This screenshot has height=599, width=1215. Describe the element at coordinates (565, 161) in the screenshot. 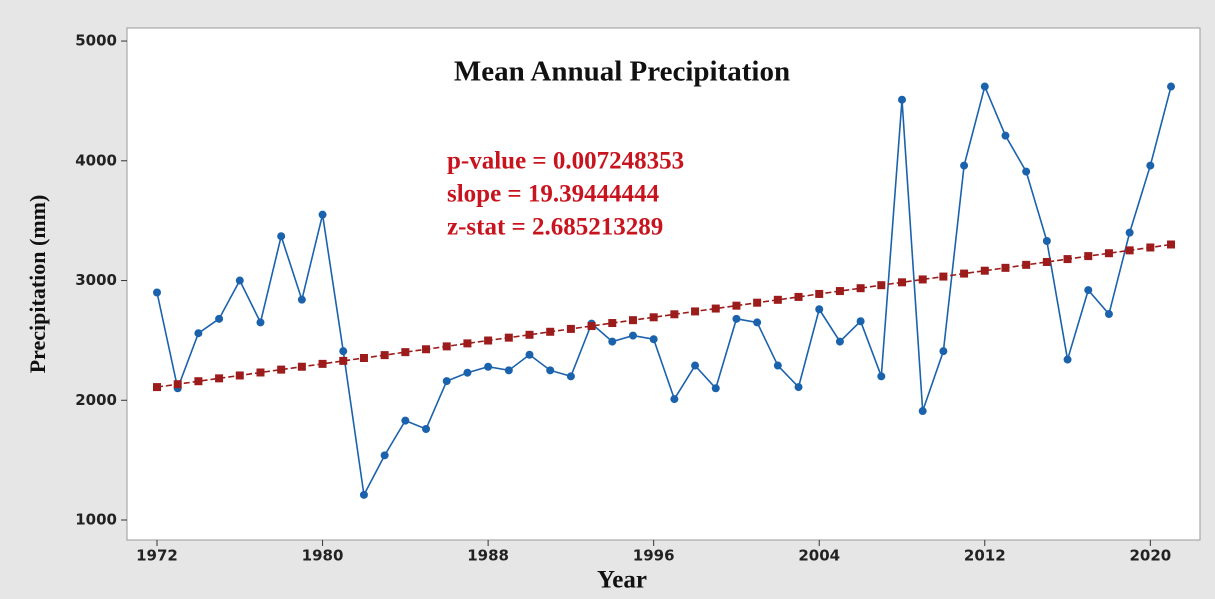

I see `annotation: p-value = 0.007248353` at that location.